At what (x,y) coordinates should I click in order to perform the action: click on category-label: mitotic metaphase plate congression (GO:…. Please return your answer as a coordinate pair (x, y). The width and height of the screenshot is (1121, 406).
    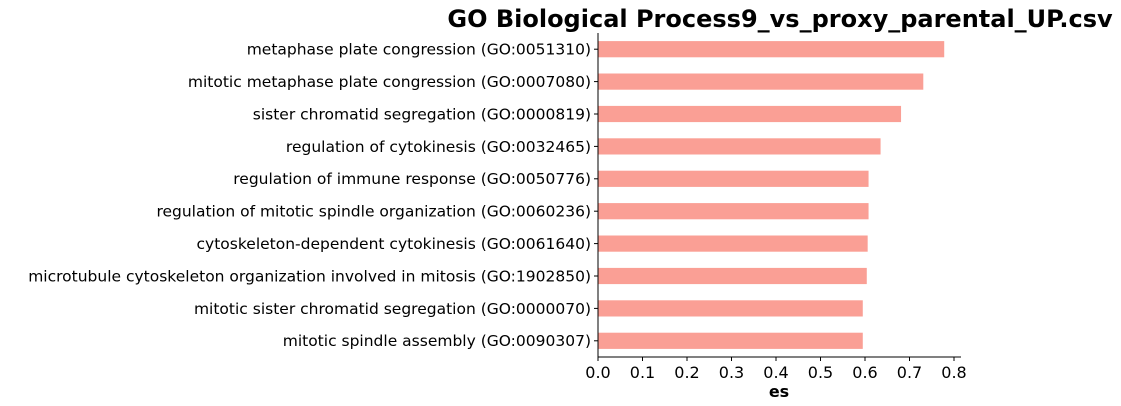
    Looking at the image, I should click on (389, 82).